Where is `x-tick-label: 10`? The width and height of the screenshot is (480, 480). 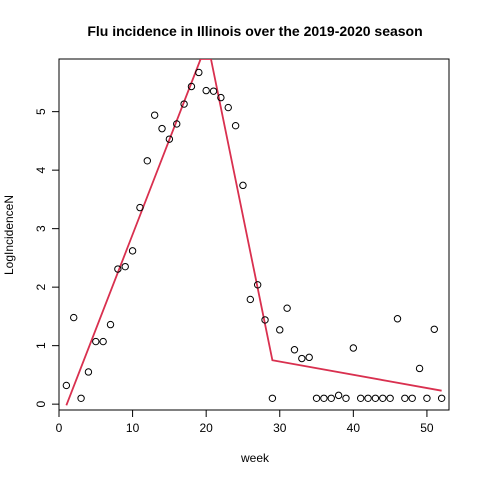
x-tick-label: 10 is located at coordinates (133, 428).